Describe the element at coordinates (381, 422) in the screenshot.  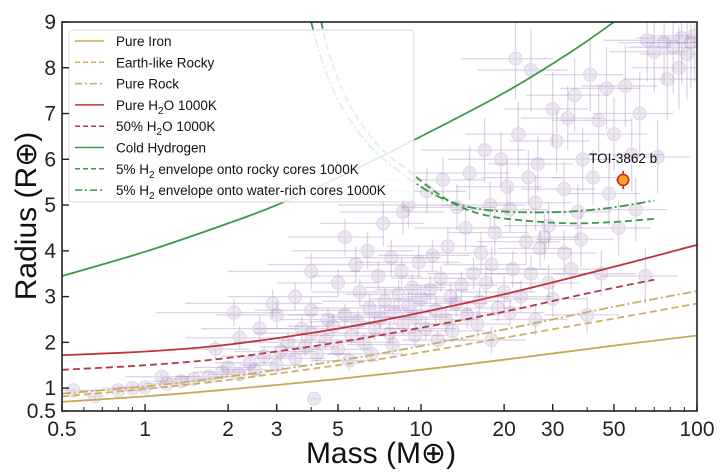
I see `x-axis: 0.5 1 2 3 5 10 20 30 50 100` at that location.